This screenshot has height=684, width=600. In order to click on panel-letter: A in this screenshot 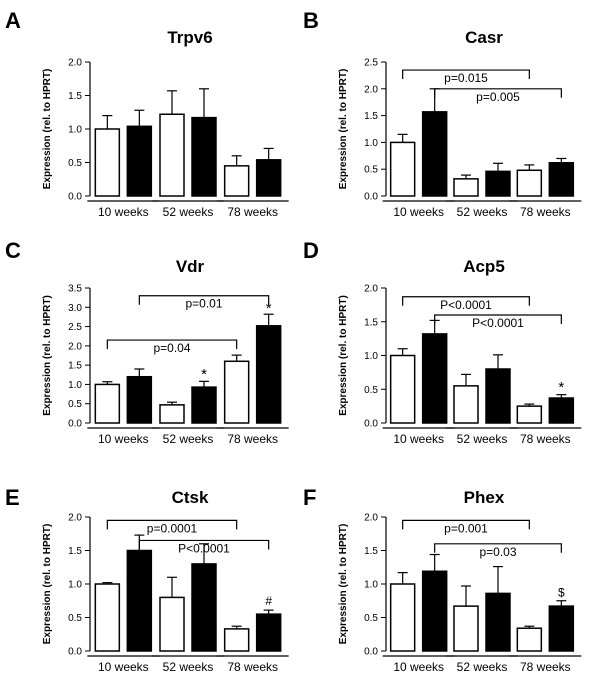, I will do `click(13, 20)`.